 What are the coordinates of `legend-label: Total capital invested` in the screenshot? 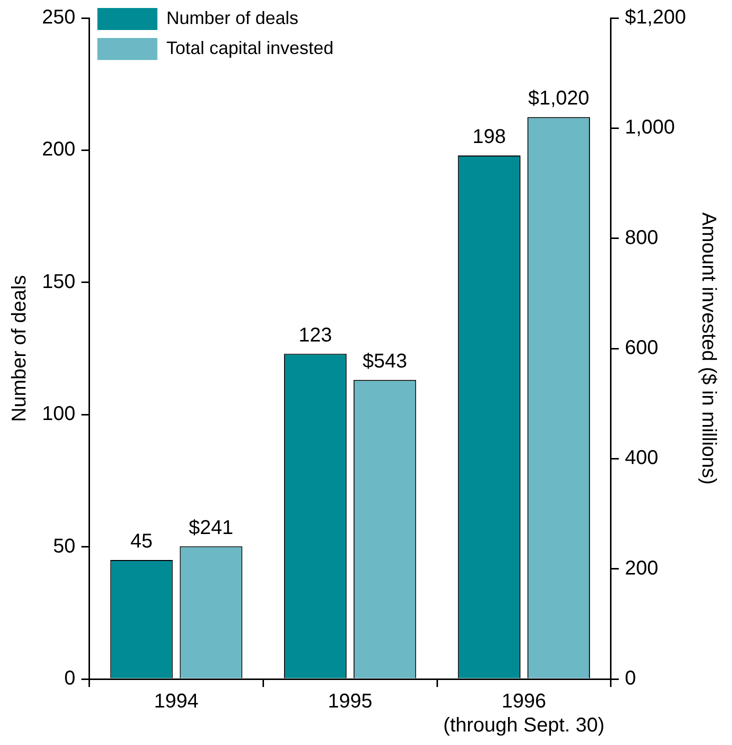 It's located at (250, 48).